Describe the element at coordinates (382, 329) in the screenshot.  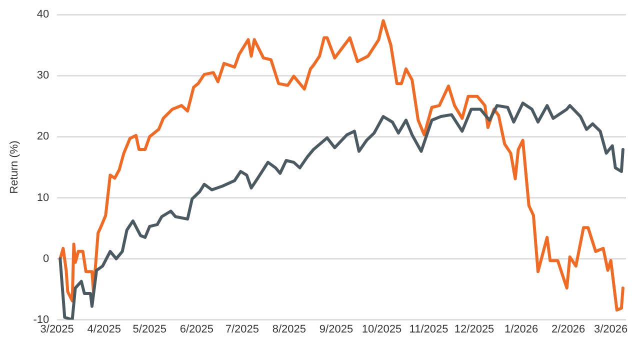
I see `x-tick-label: 10/2025` at that location.